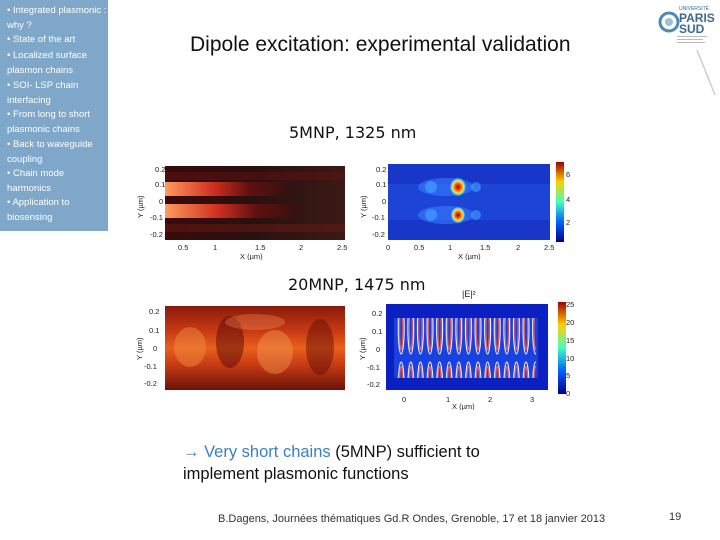 The image size is (720, 540). I want to click on cbar-tick: 0, so click(568, 393).